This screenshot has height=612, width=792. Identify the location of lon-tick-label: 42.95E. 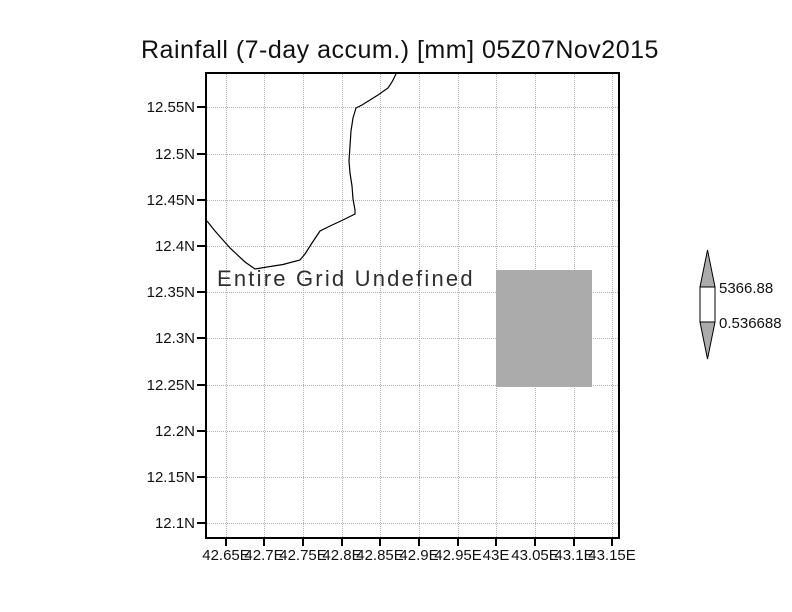
(458, 555).